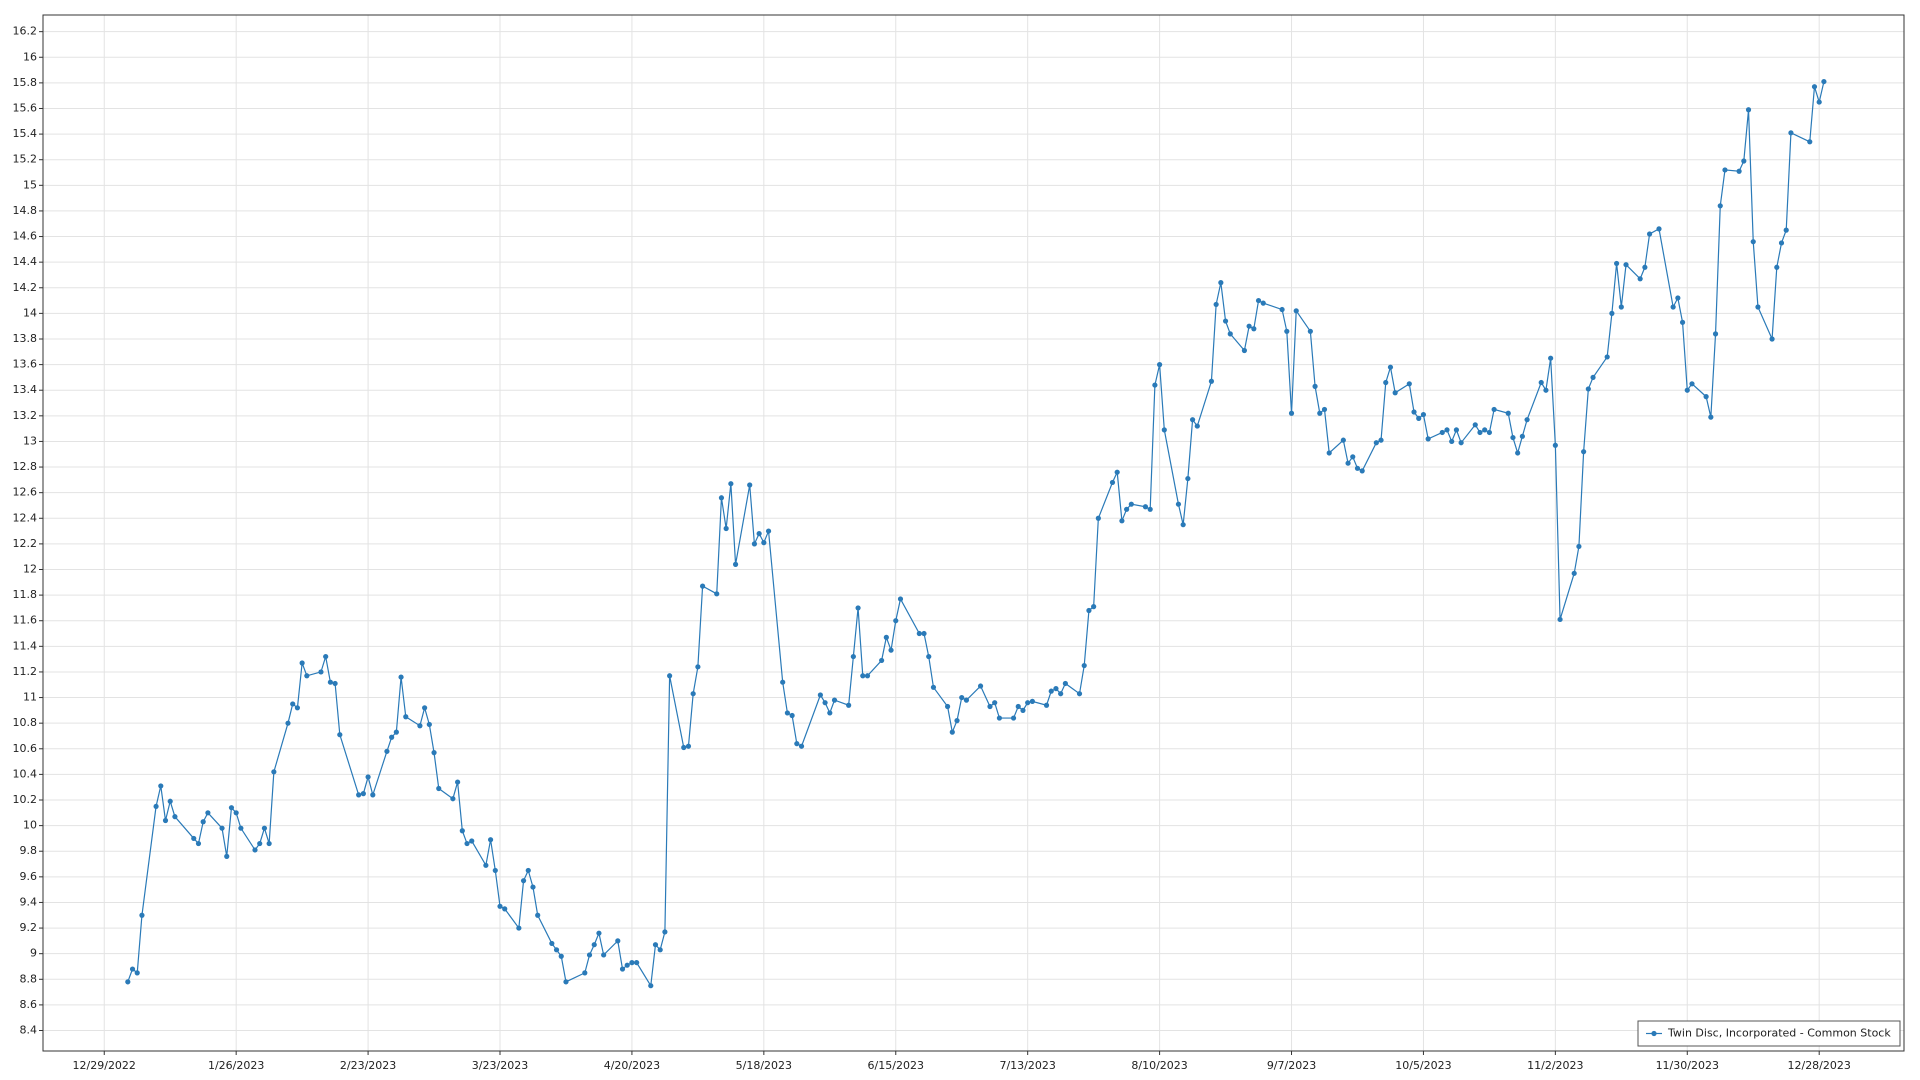 This screenshot has width=1920, height=1080. What do you see at coordinates (25, 107) in the screenshot?
I see `y-tick-label: 15.6` at bounding box center [25, 107].